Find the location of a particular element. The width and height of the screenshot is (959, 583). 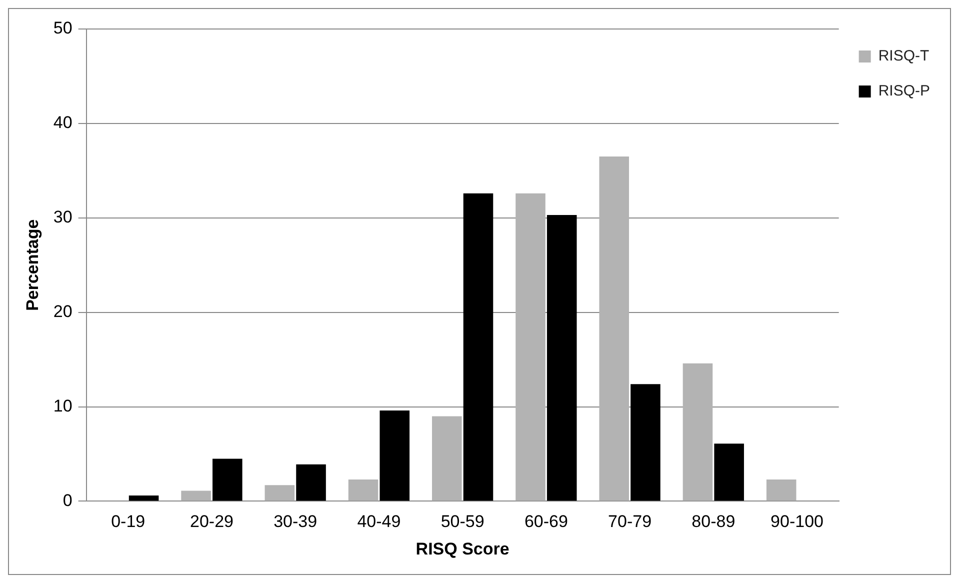

y-tick-label: 20 is located at coordinates (62, 312).